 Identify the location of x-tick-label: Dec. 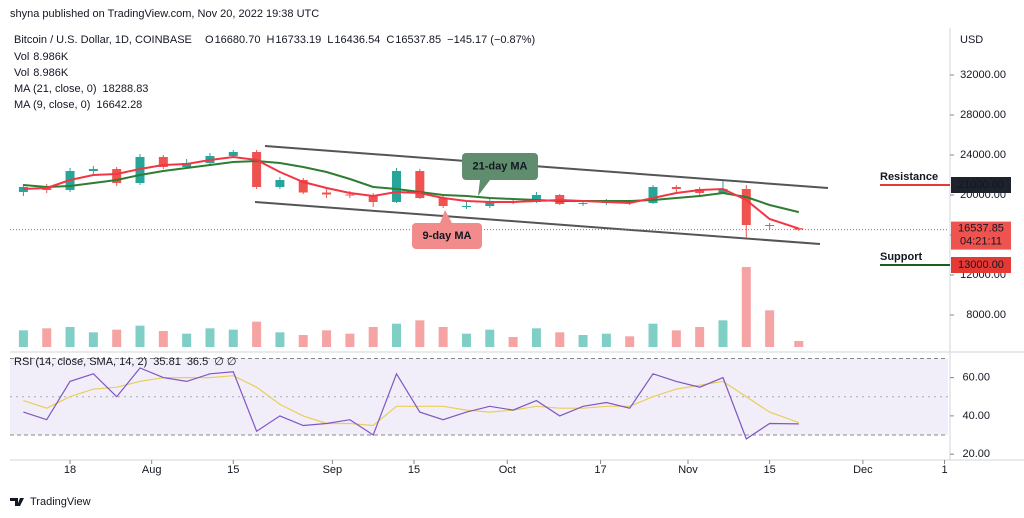
(863, 470).